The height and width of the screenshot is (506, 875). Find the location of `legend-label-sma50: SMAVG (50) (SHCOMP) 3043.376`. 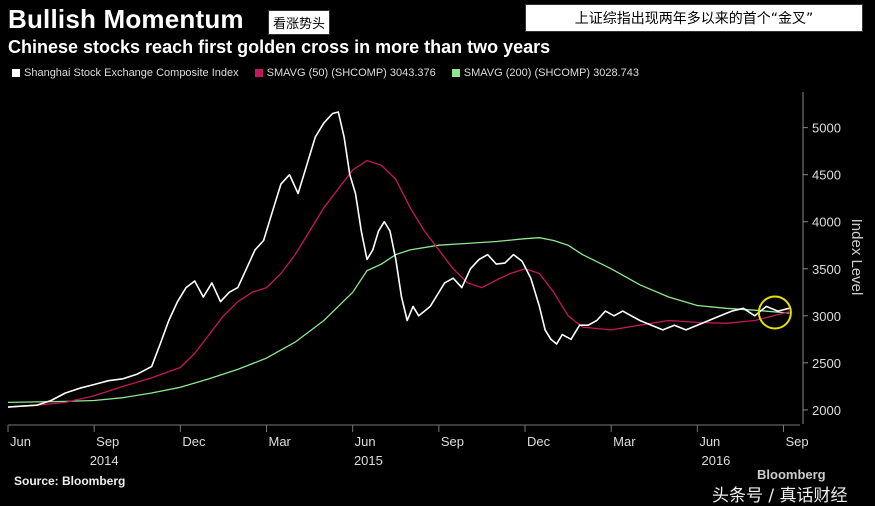

legend-label-sma50: SMAVG (50) (SHCOMP) 3043.376 is located at coordinates (351, 73).